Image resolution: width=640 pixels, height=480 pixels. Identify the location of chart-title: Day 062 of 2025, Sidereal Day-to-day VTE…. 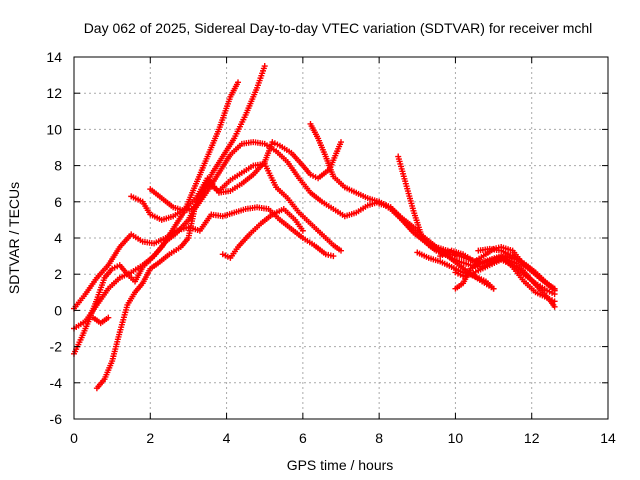
(338, 28).